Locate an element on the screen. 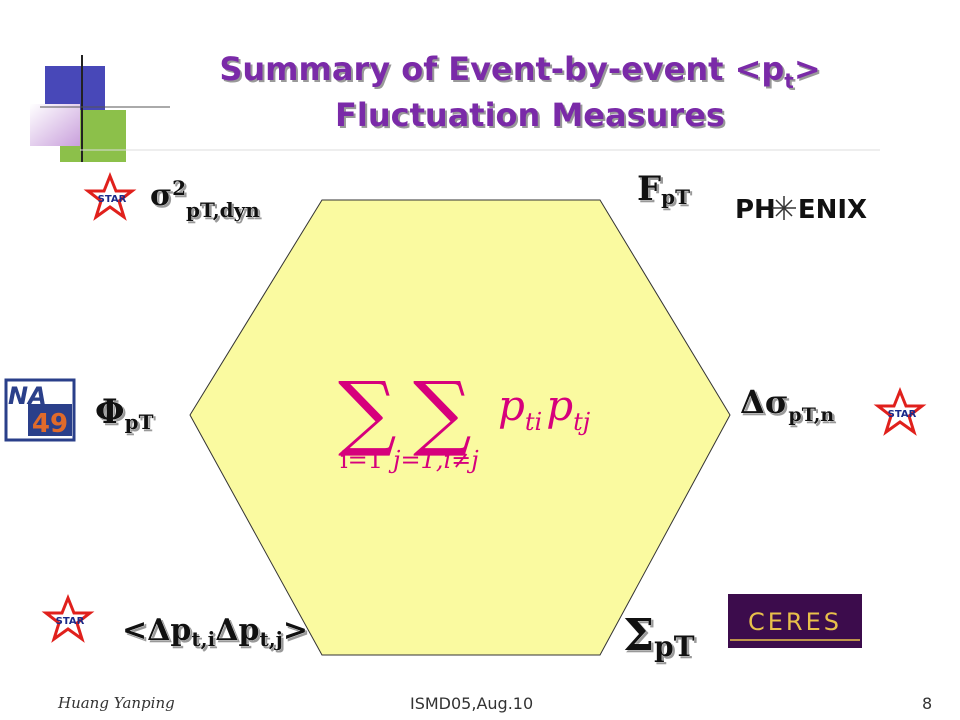 Image resolution: width=960 pixels, height=720 pixels. sum-limit: i=1 is located at coordinates (361, 460).